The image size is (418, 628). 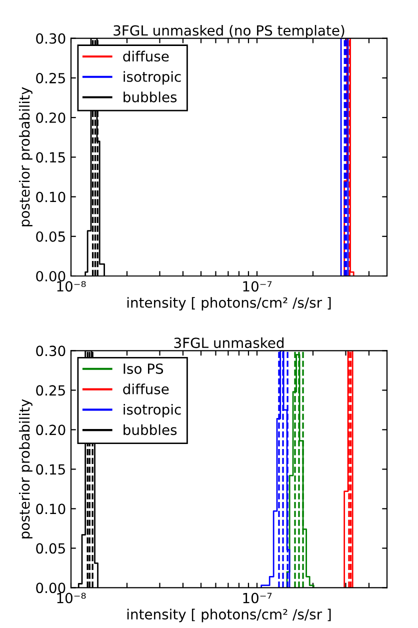 What do you see at coordinates (229, 31) in the screenshot?
I see `chart-title: 3FGL unmasked (no PS template)` at bounding box center [229, 31].